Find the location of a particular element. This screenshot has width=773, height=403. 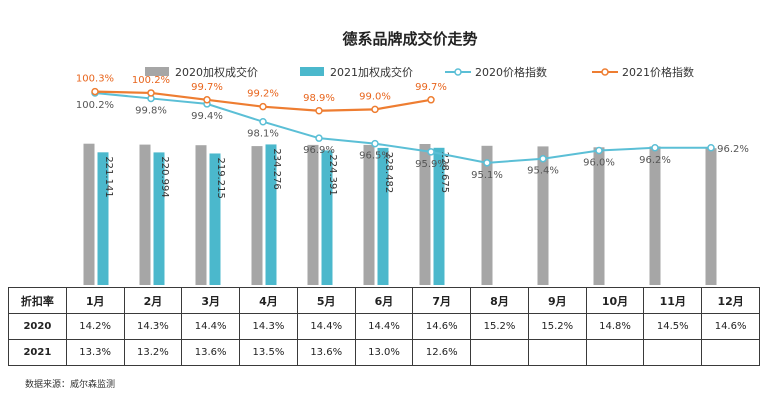

table-cell: 14.8% is located at coordinates (615, 326).